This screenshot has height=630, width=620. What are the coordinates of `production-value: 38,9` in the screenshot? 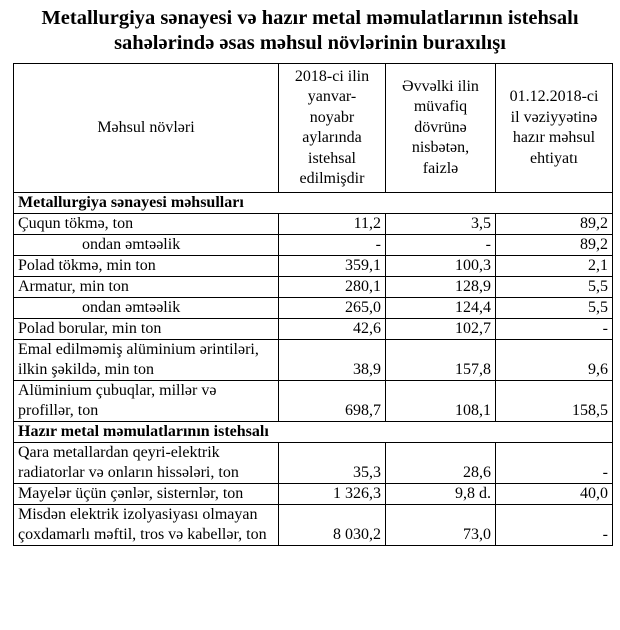 It's located at (332, 360).